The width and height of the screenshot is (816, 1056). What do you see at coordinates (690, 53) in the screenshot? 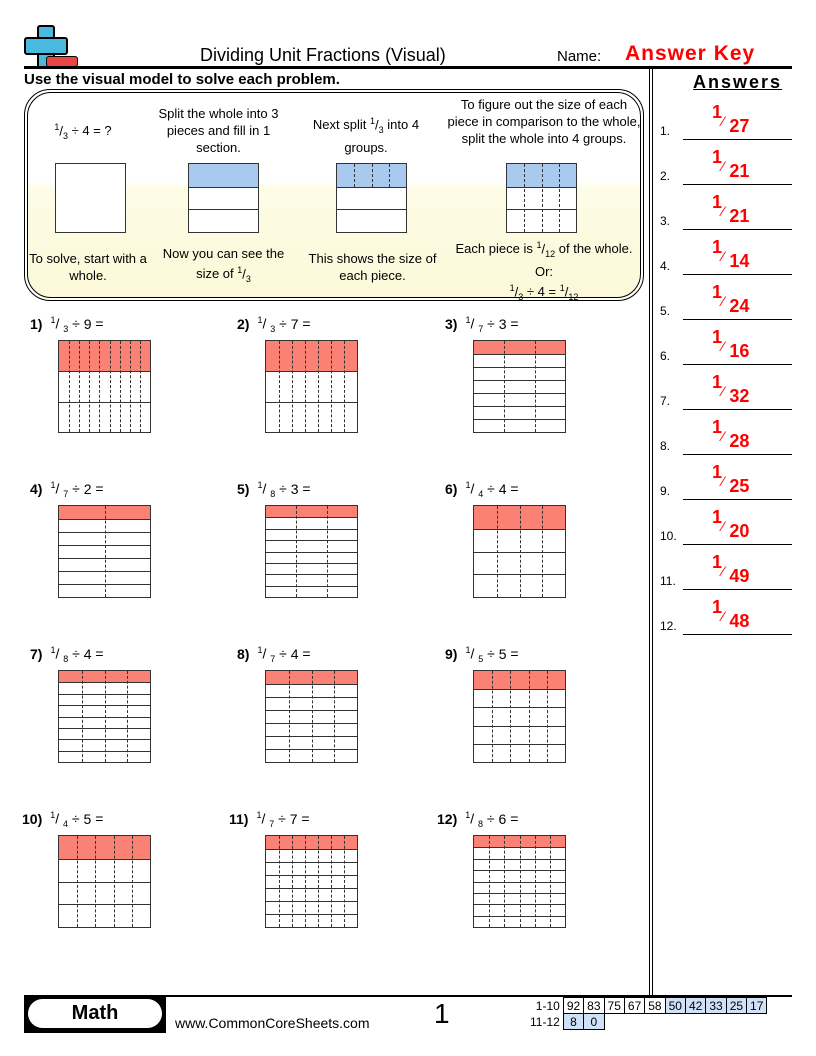
I see `name-value: Answer Key` at bounding box center [690, 53].